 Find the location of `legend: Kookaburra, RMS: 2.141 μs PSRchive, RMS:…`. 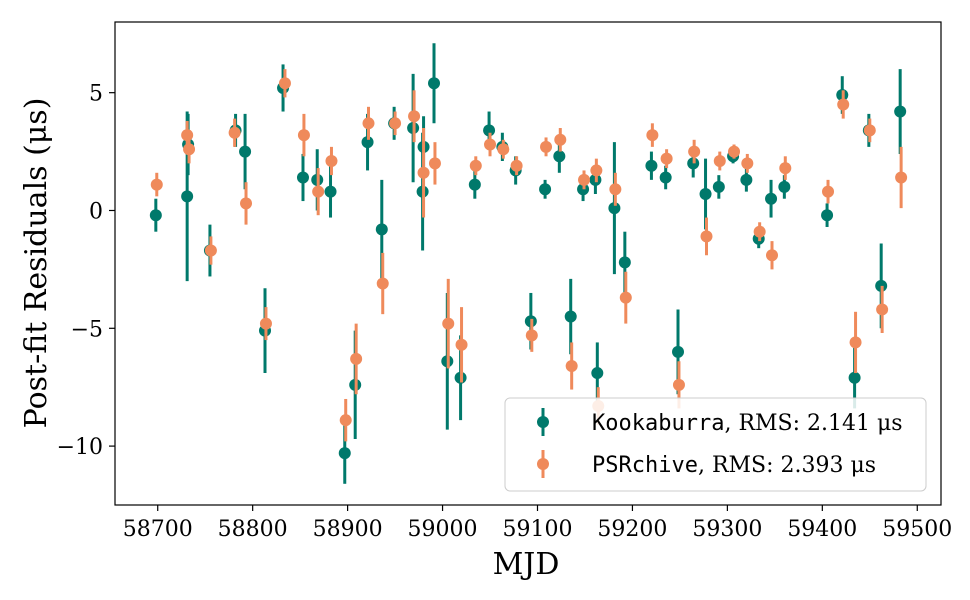

legend: Kookaburra, RMS: 2.141 μs PSRchive, RMS:… is located at coordinates (715, 444).